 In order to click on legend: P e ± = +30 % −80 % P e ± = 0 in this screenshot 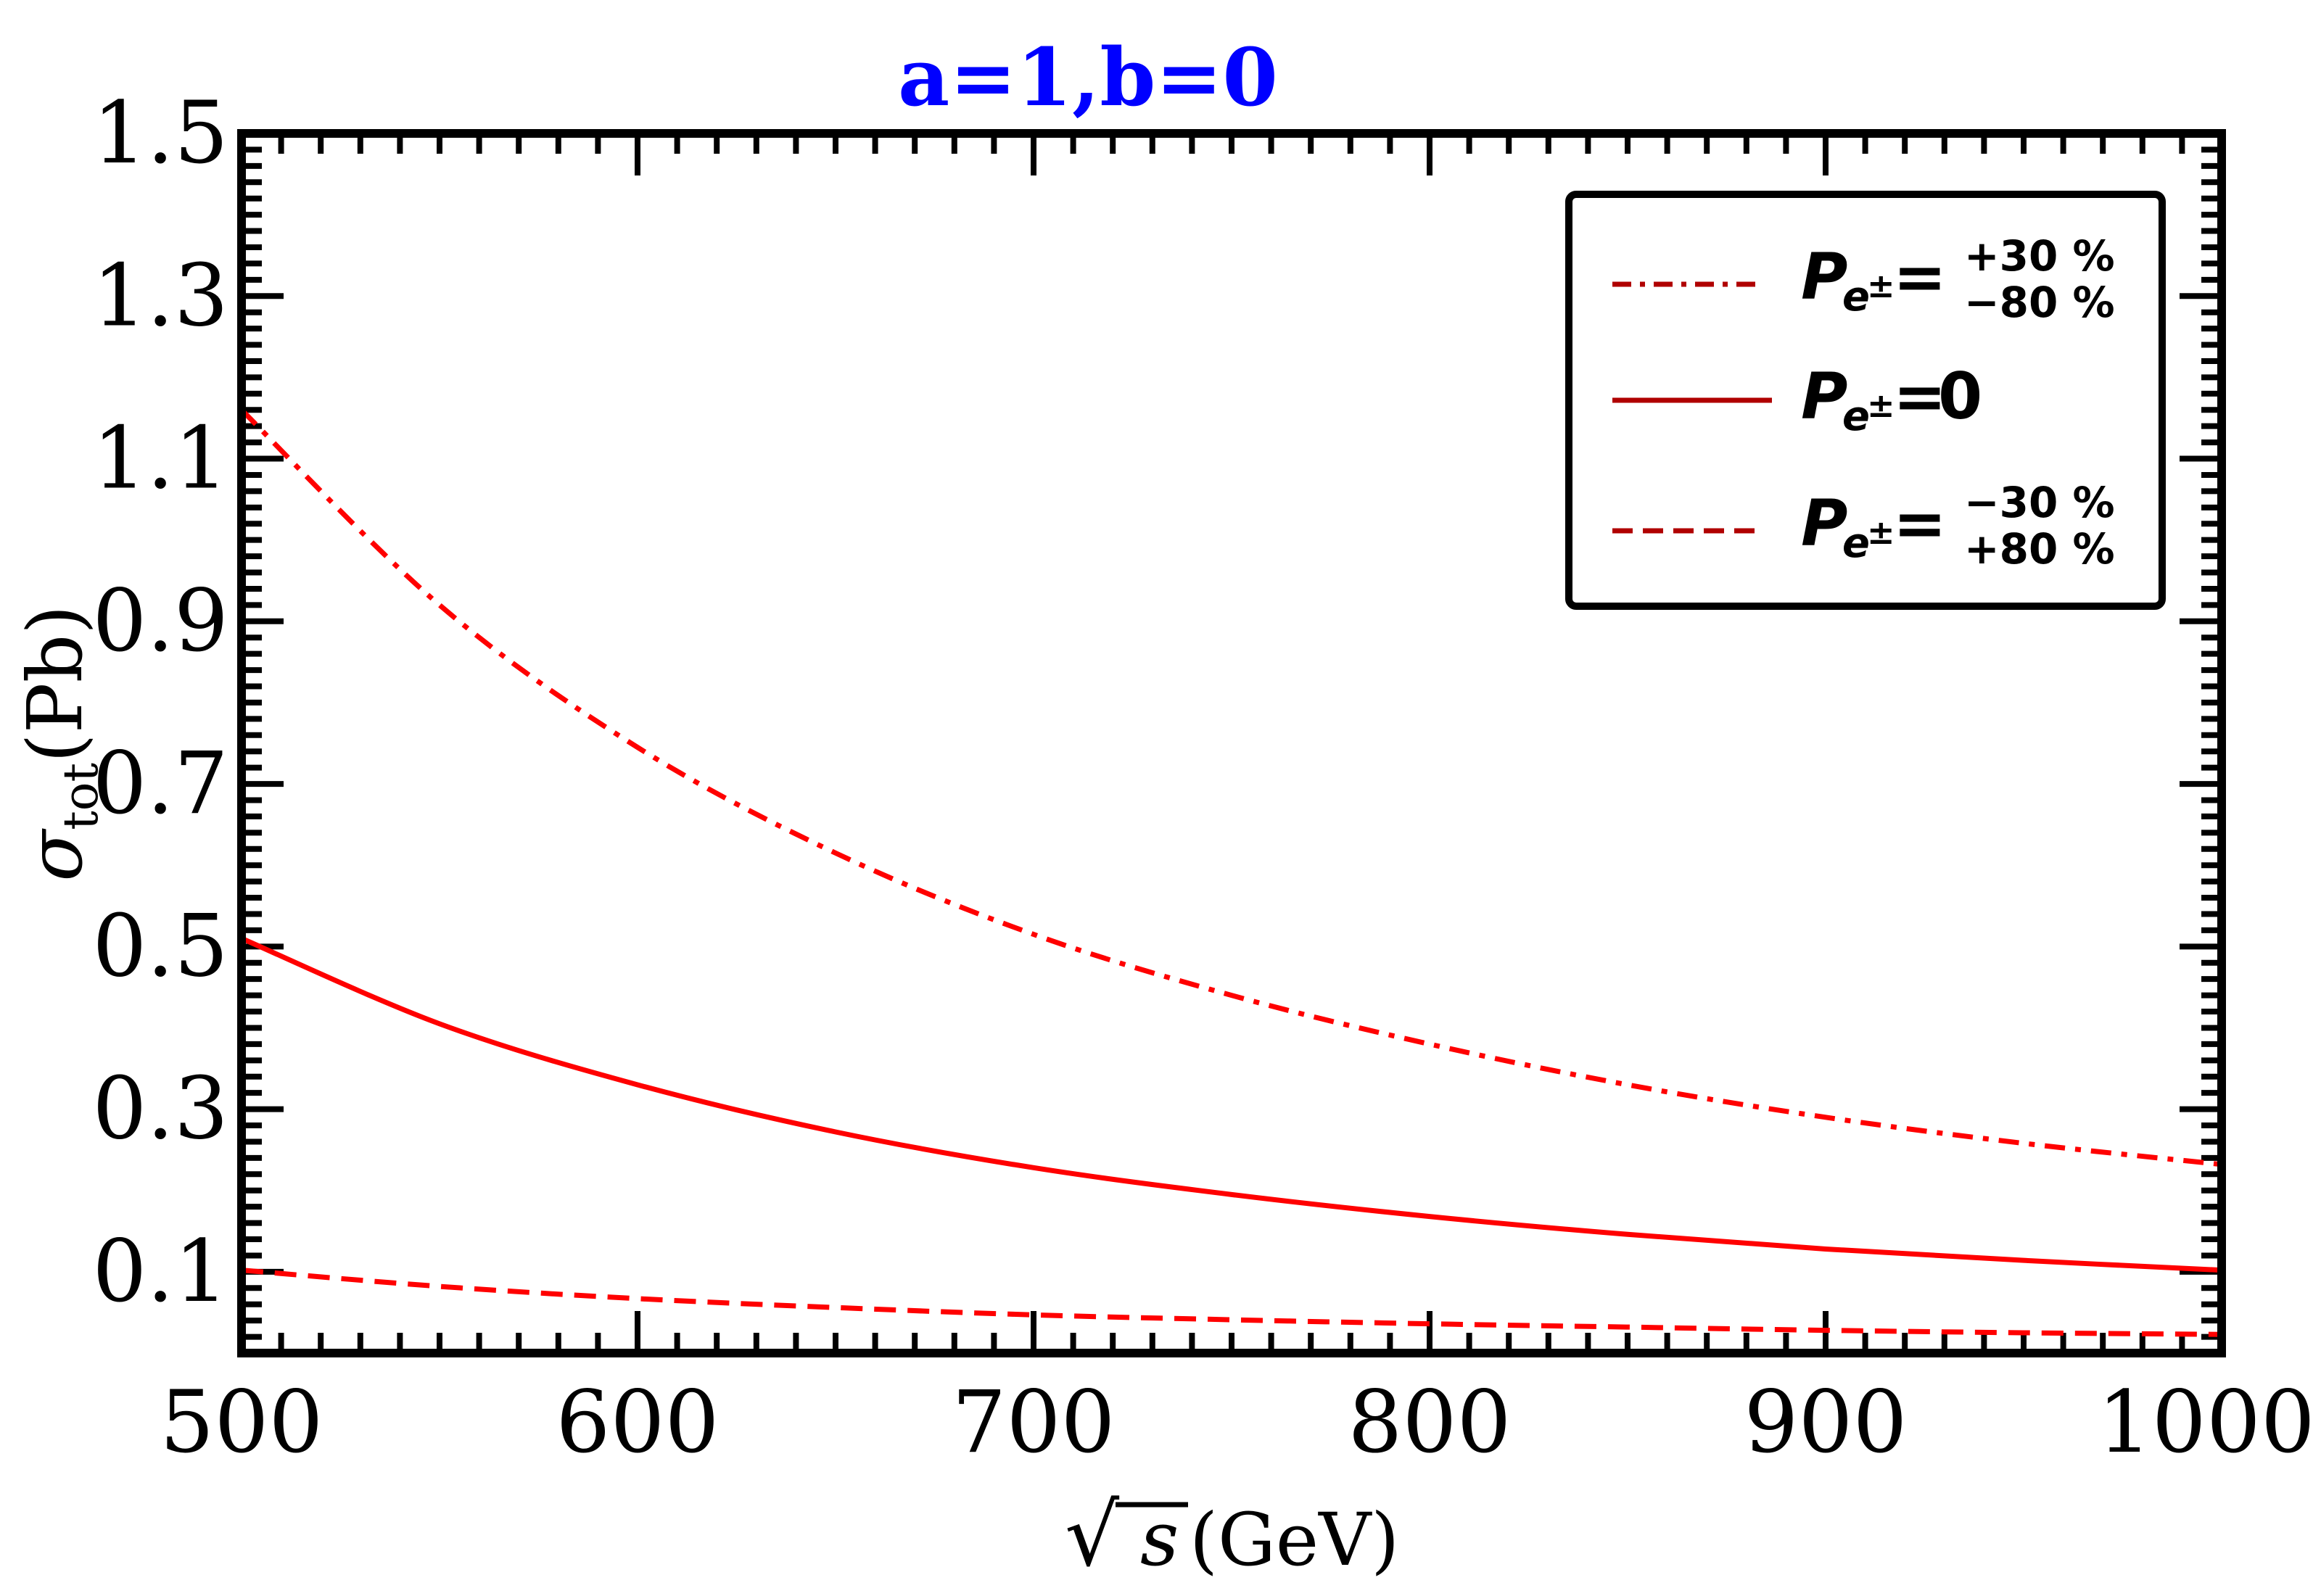, I will do `click(1866, 400)`.